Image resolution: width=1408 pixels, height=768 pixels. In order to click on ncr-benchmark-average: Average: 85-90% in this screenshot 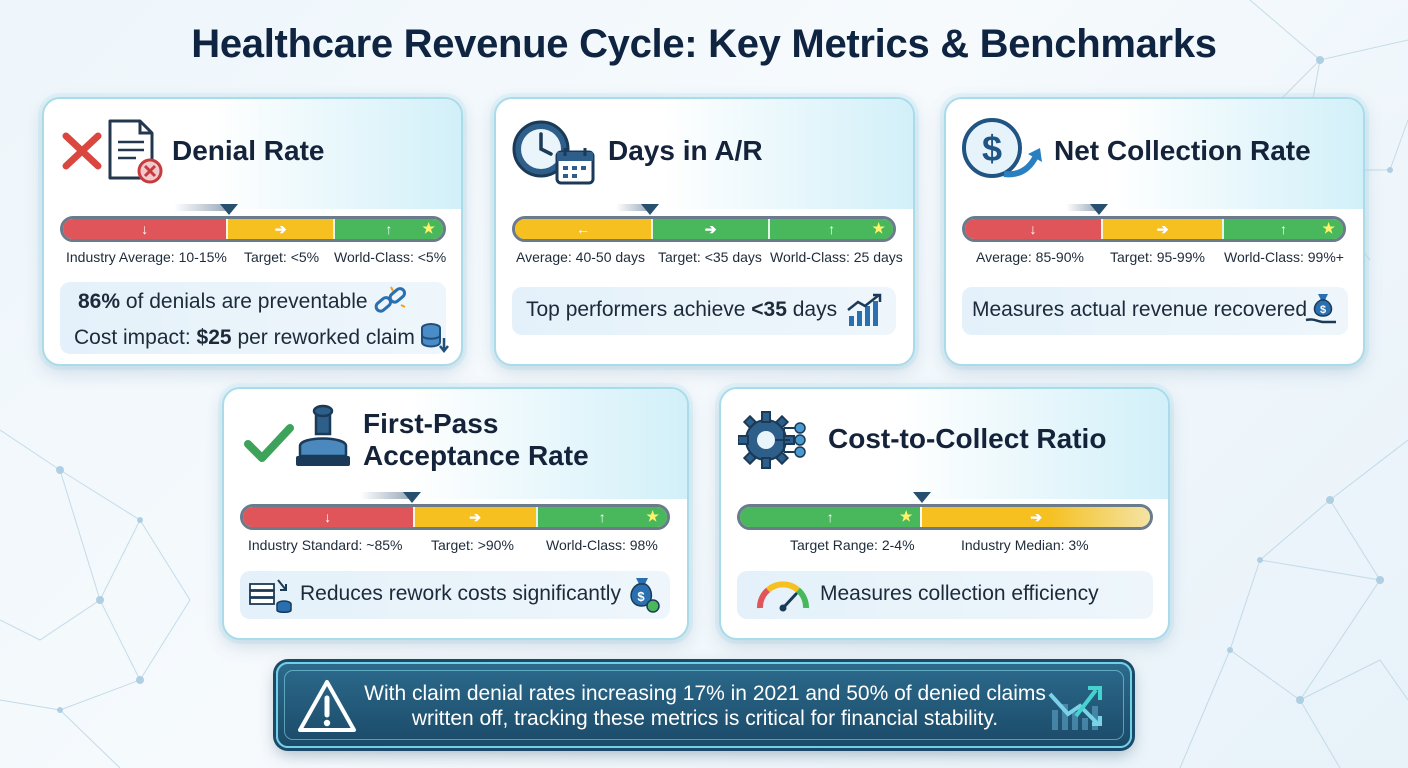, I will do `click(1030, 257)`.